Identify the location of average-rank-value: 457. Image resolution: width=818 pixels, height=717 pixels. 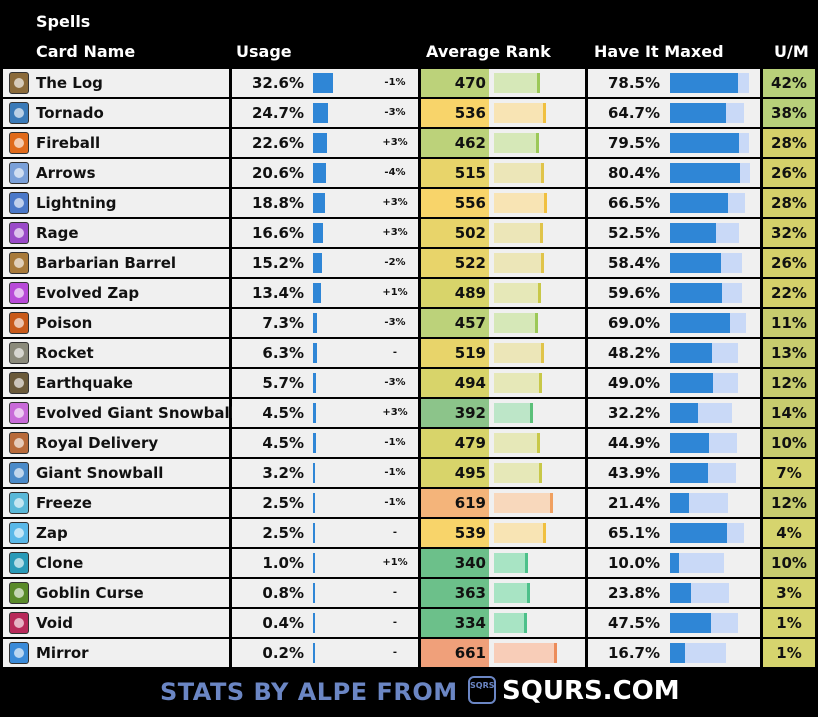
(455, 323).